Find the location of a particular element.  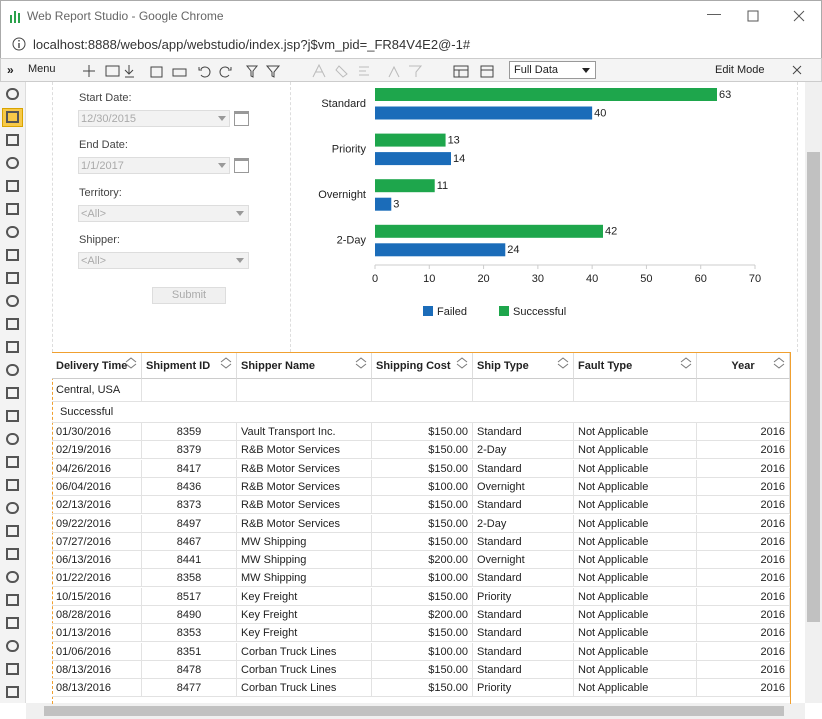

table-cell: 01/30/2016 is located at coordinates (97, 432).